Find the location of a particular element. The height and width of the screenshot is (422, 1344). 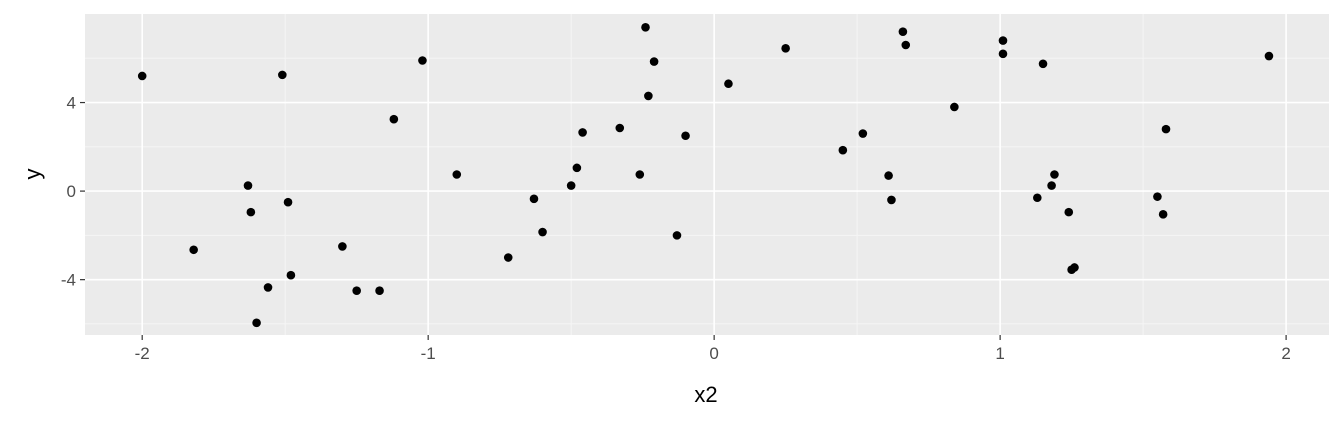

x-tick-label: 1 is located at coordinates (999, 353).